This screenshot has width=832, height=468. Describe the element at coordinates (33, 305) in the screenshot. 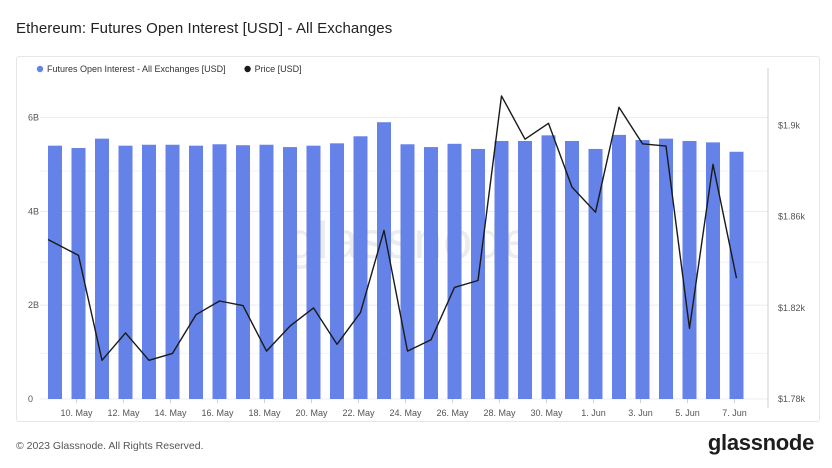

I see `y-left-tick-label: 2B` at that location.